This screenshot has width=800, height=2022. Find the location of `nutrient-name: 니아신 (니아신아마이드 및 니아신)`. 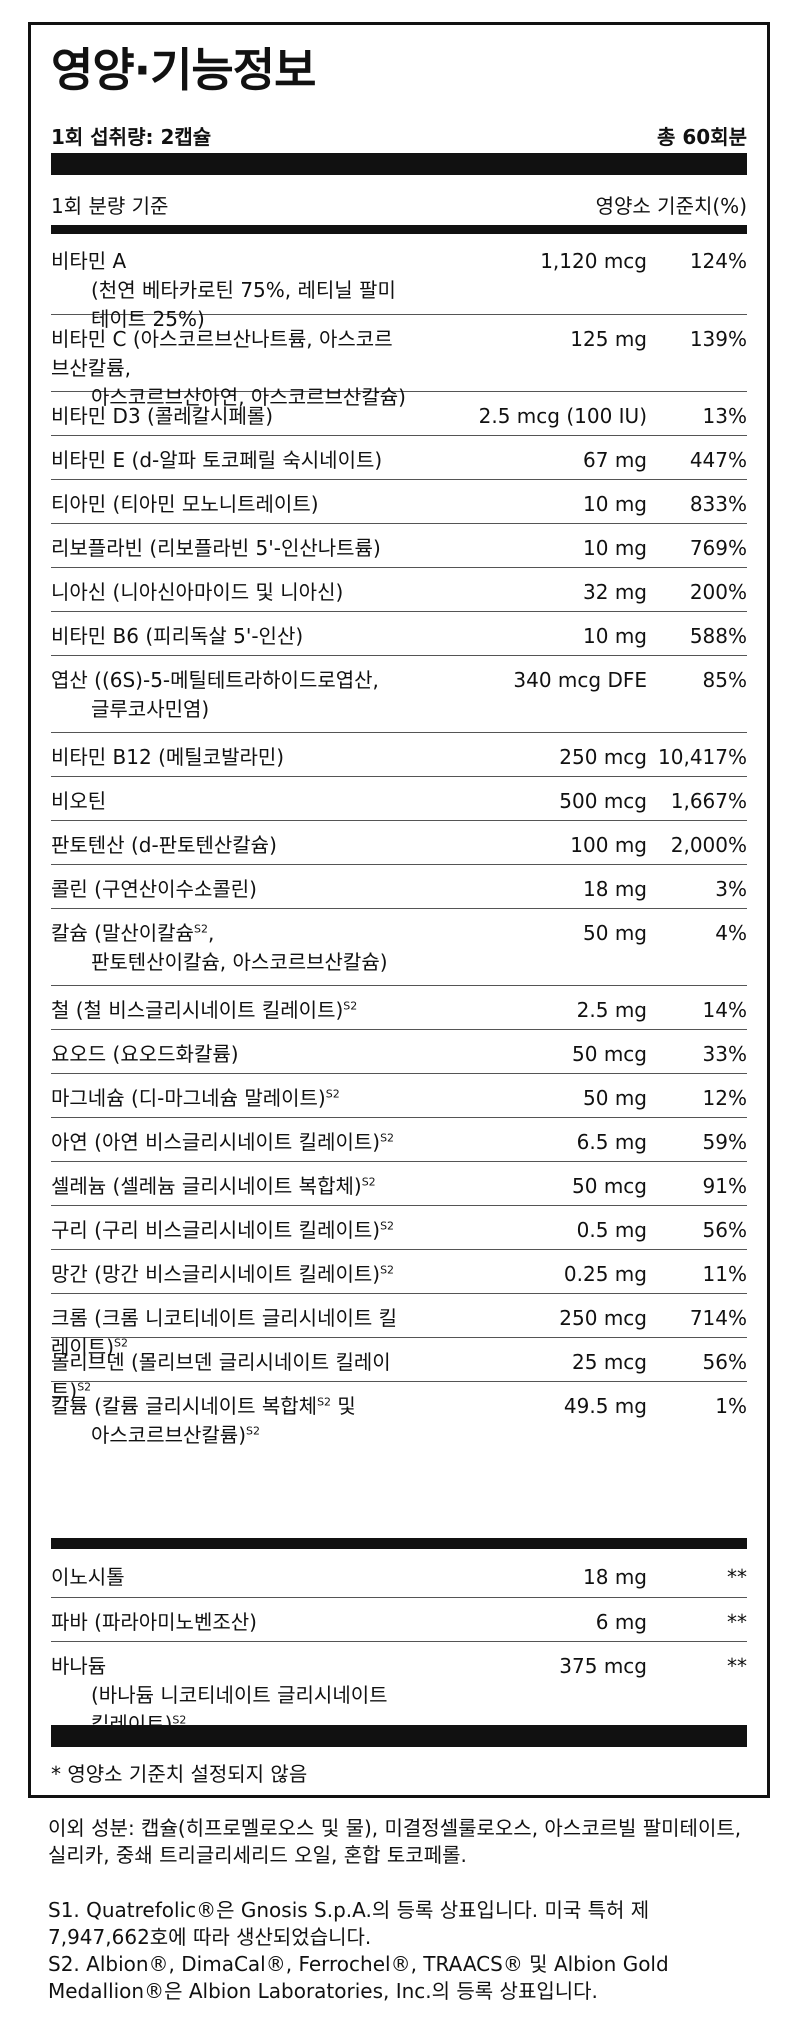

nutrient-name: 니아신 (니아신아마이드 및 니아신) is located at coordinates (197, 592).